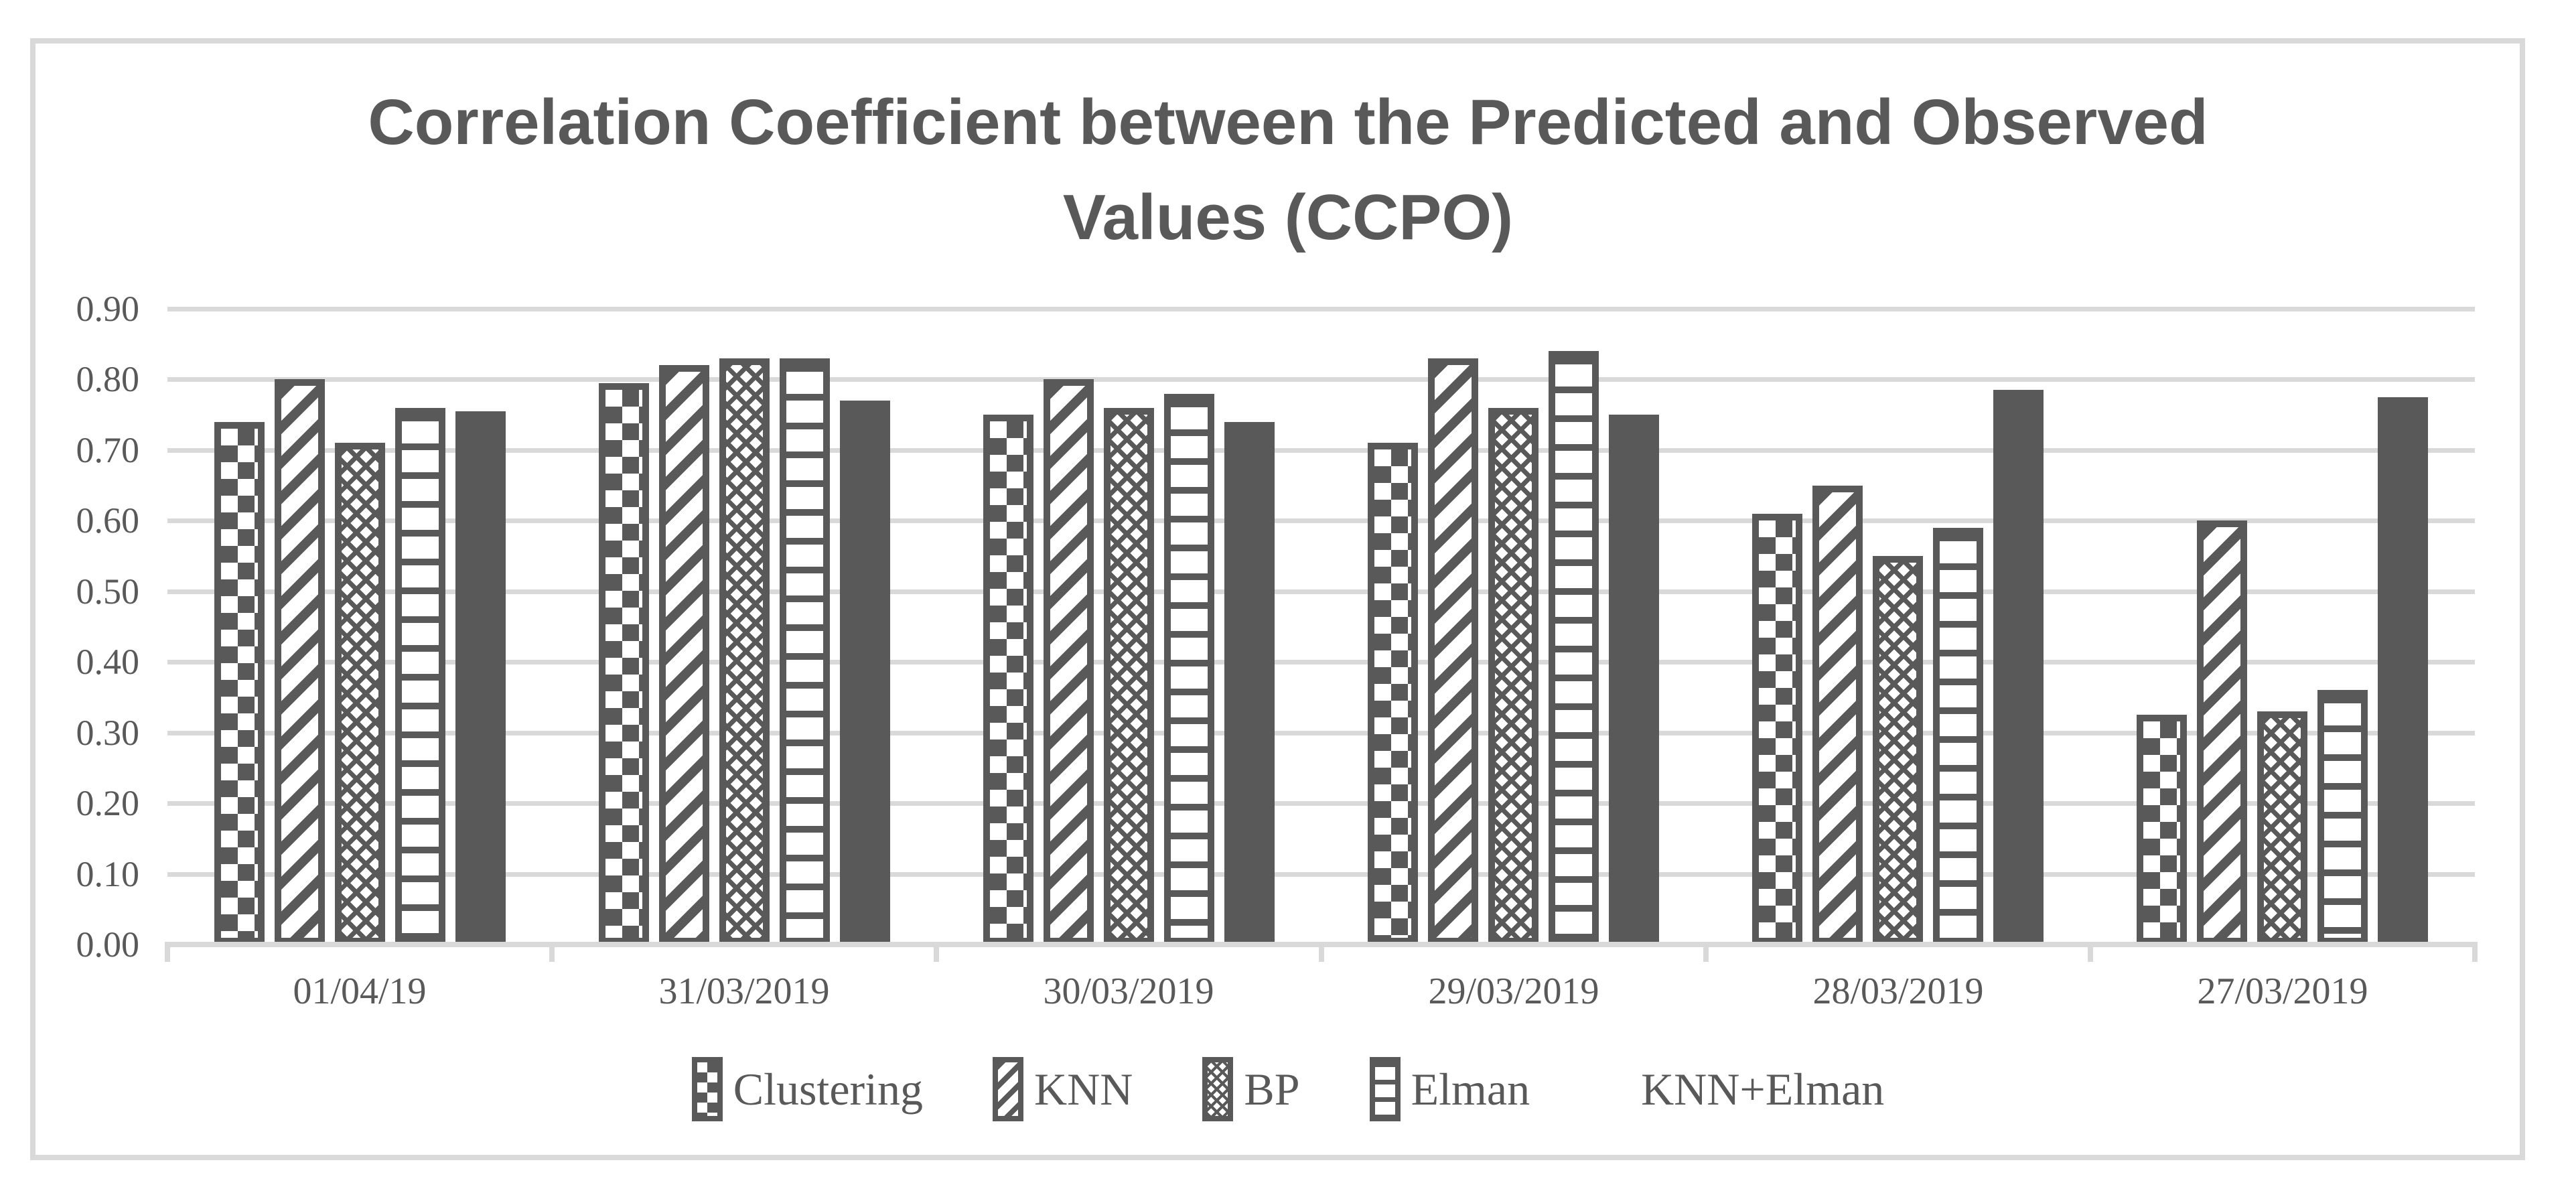  I want to click on bar-elman-28-03-2019, so click(1958, 736).